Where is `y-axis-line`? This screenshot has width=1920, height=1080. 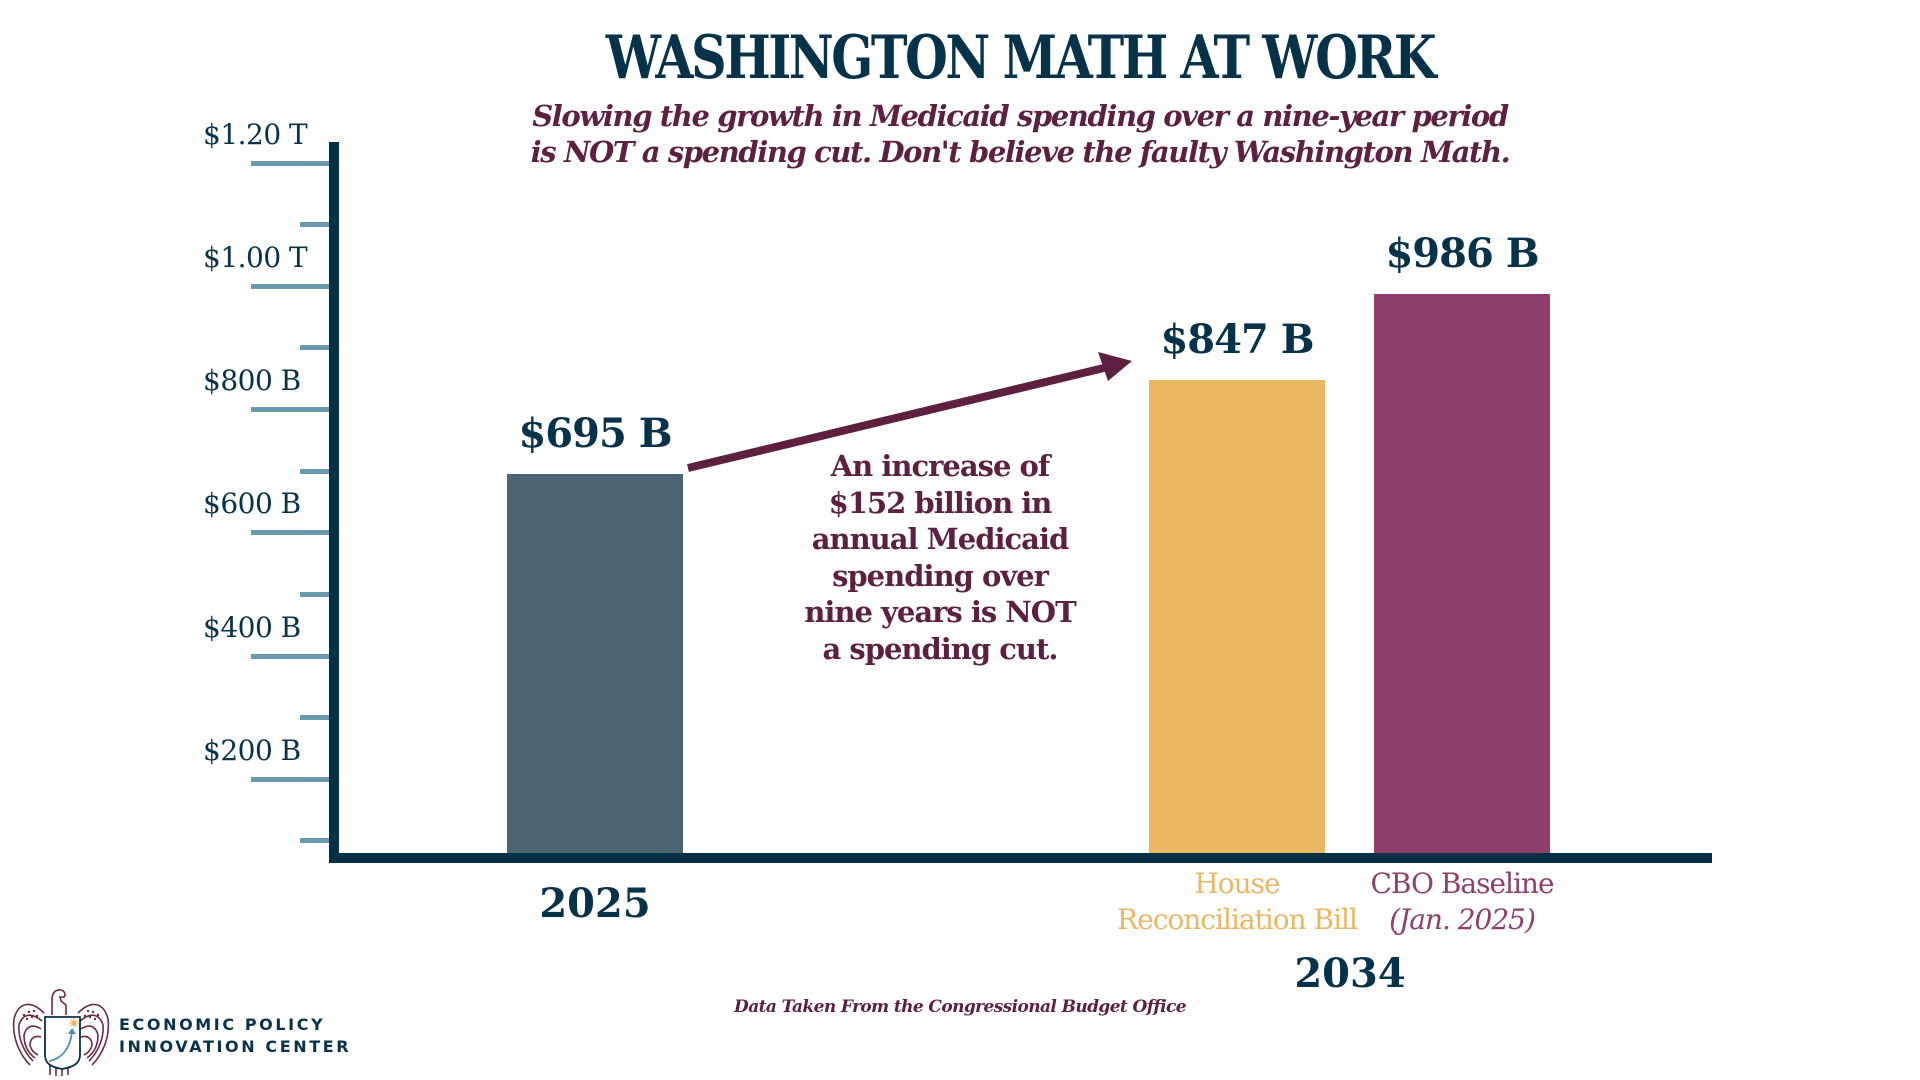
y-axis-line is located at coordinates (334, 502).